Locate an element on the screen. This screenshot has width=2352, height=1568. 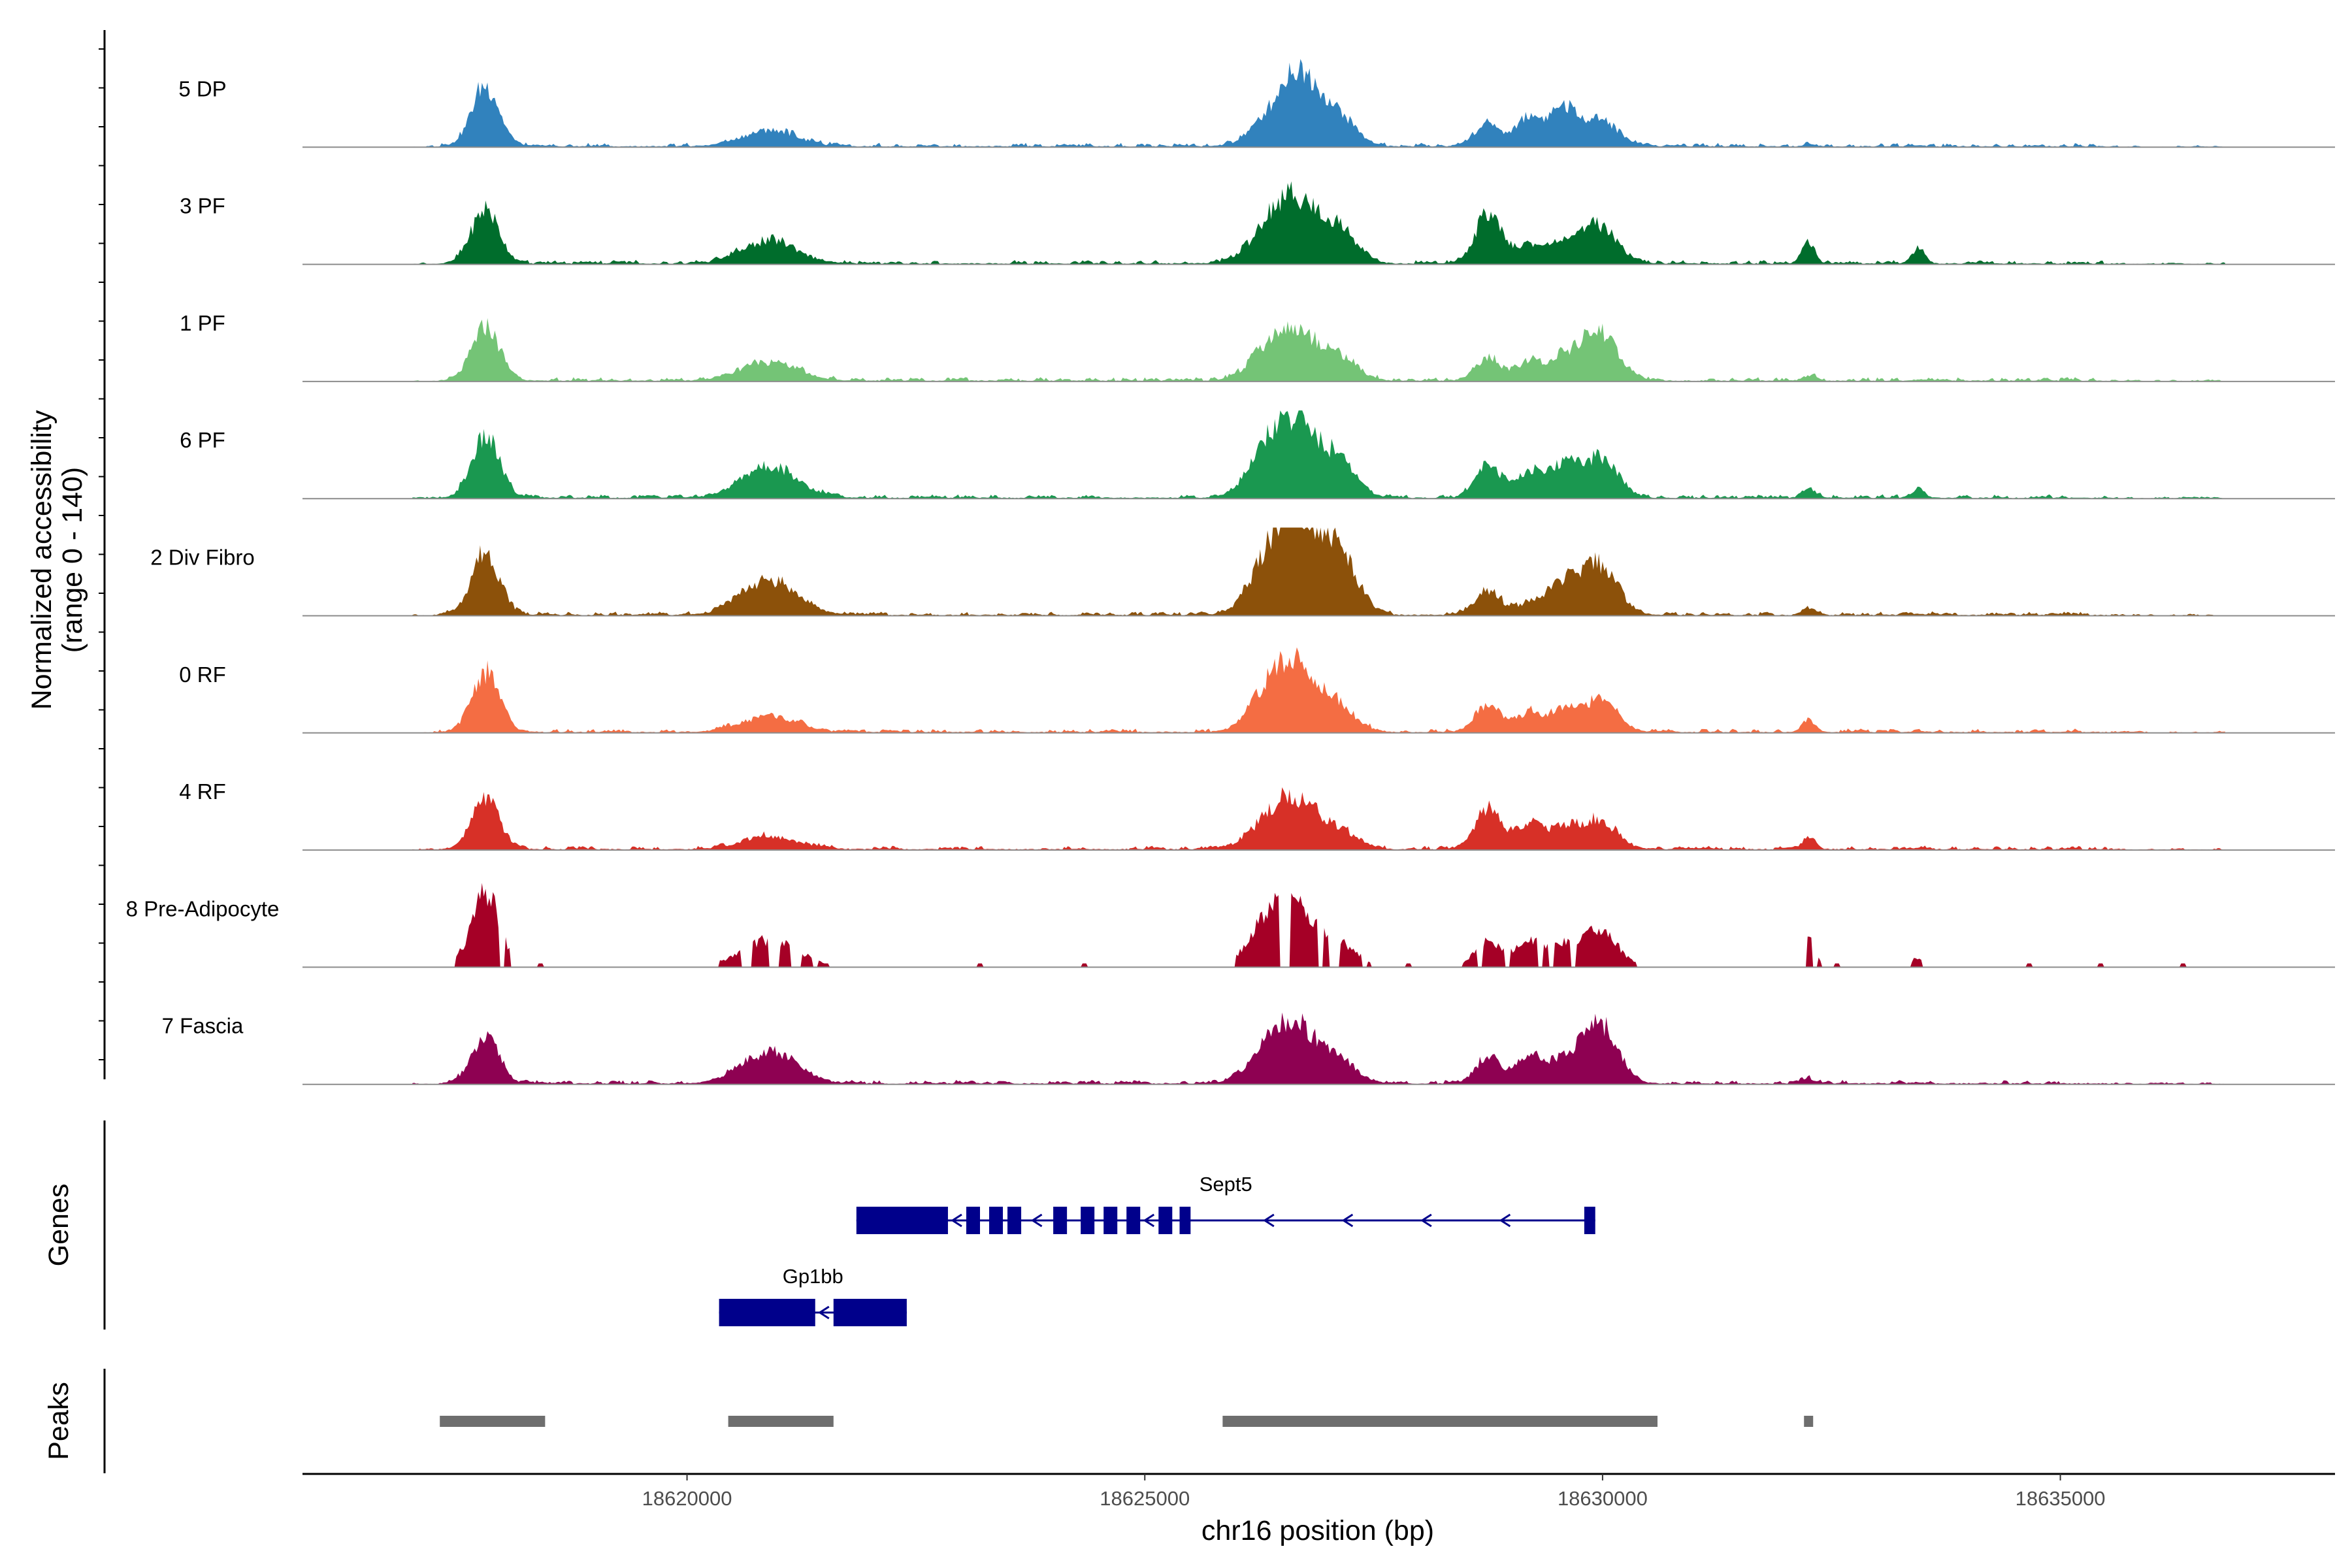
genes-panel-title: Genes is located at coordinates (58, 1225).